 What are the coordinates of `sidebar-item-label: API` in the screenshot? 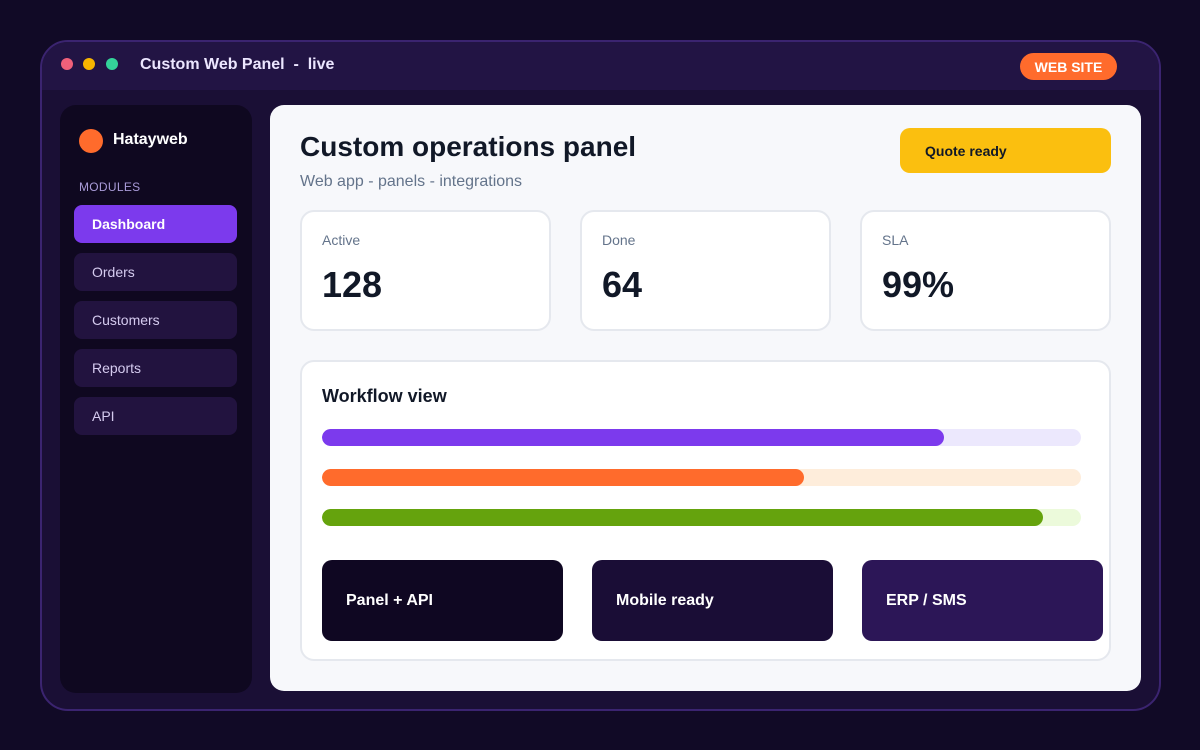 It's located at (103, 416).